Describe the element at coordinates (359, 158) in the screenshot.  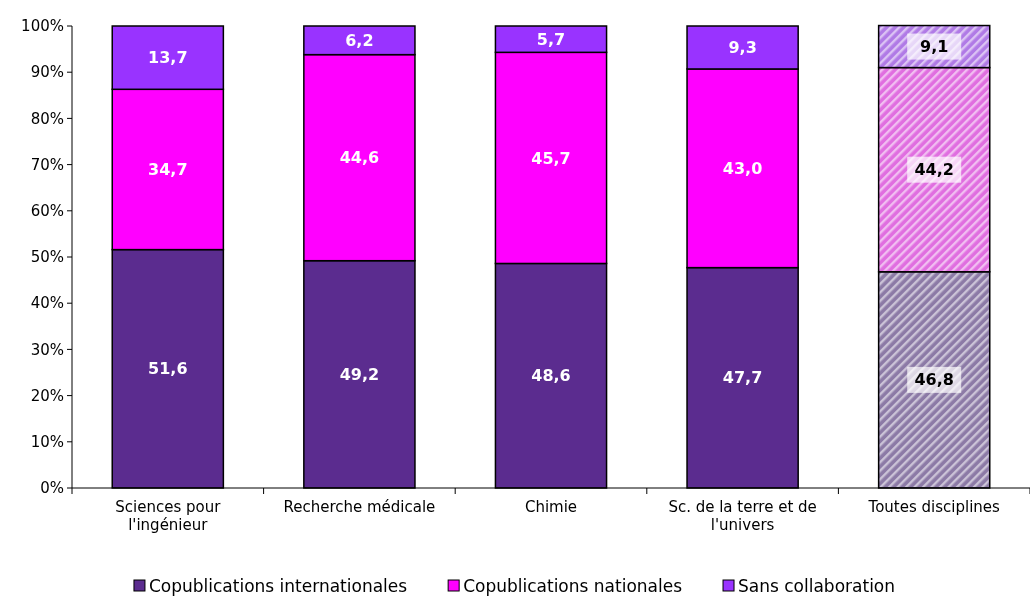
I see `data-label: 44,6` at that location.